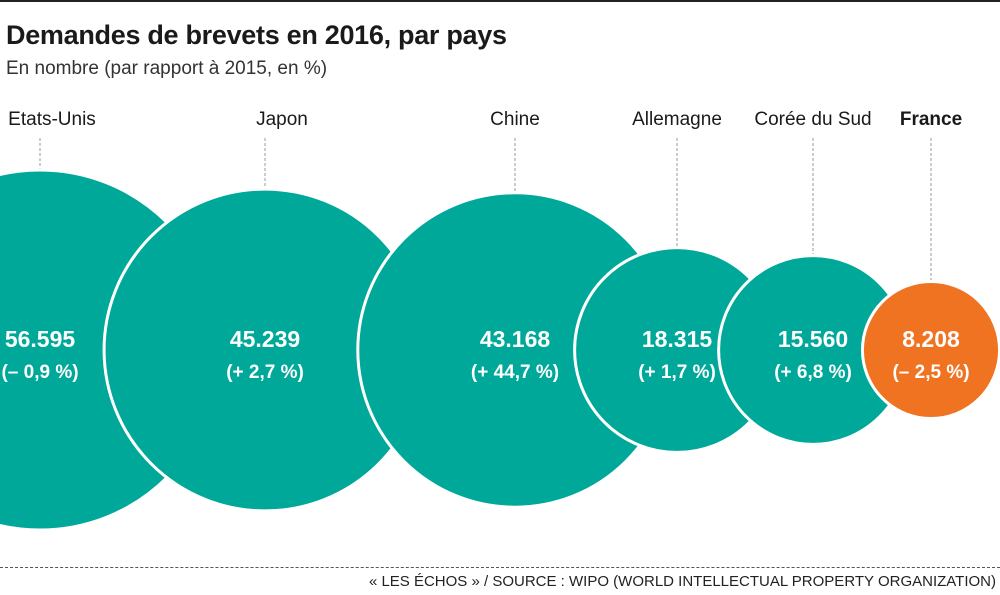 The image size is (1000, 595). Describe the element at coordinates (677, 372) in the screenshot. I see `bubble-change-label: (+ 1,7 %)` at that location.